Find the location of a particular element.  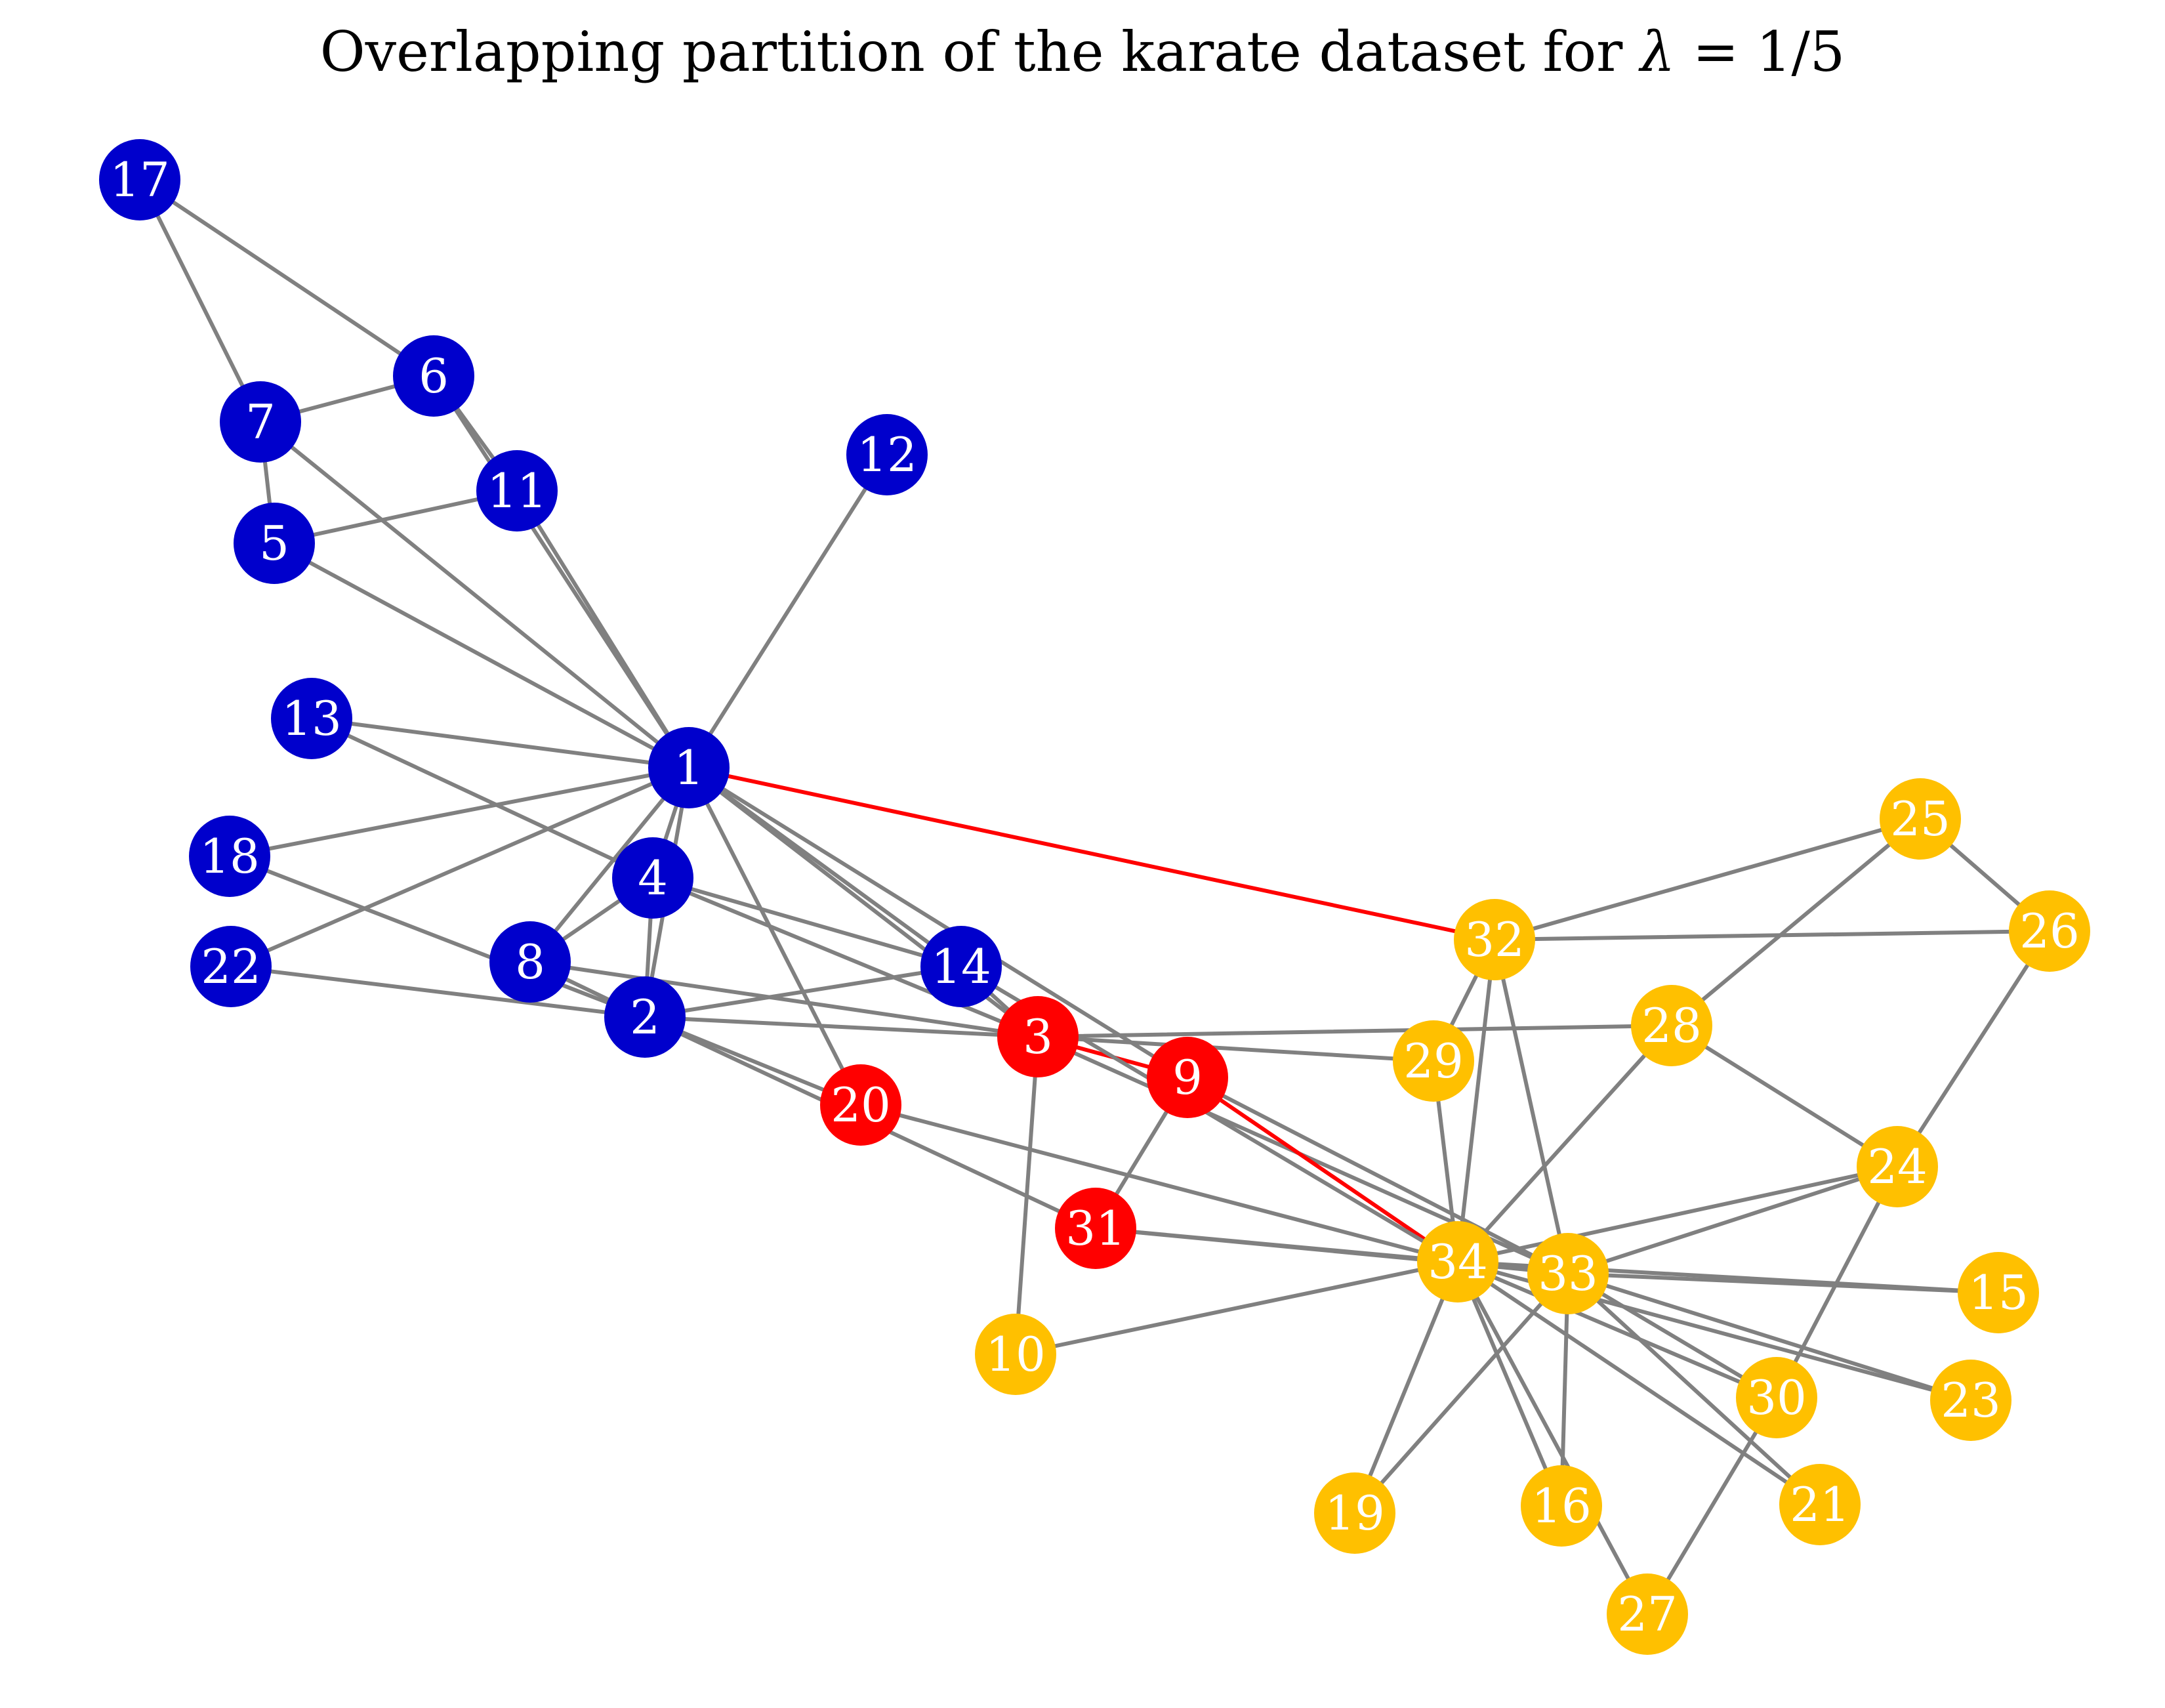

node-22: 22 is located at coordinates (231, 967).